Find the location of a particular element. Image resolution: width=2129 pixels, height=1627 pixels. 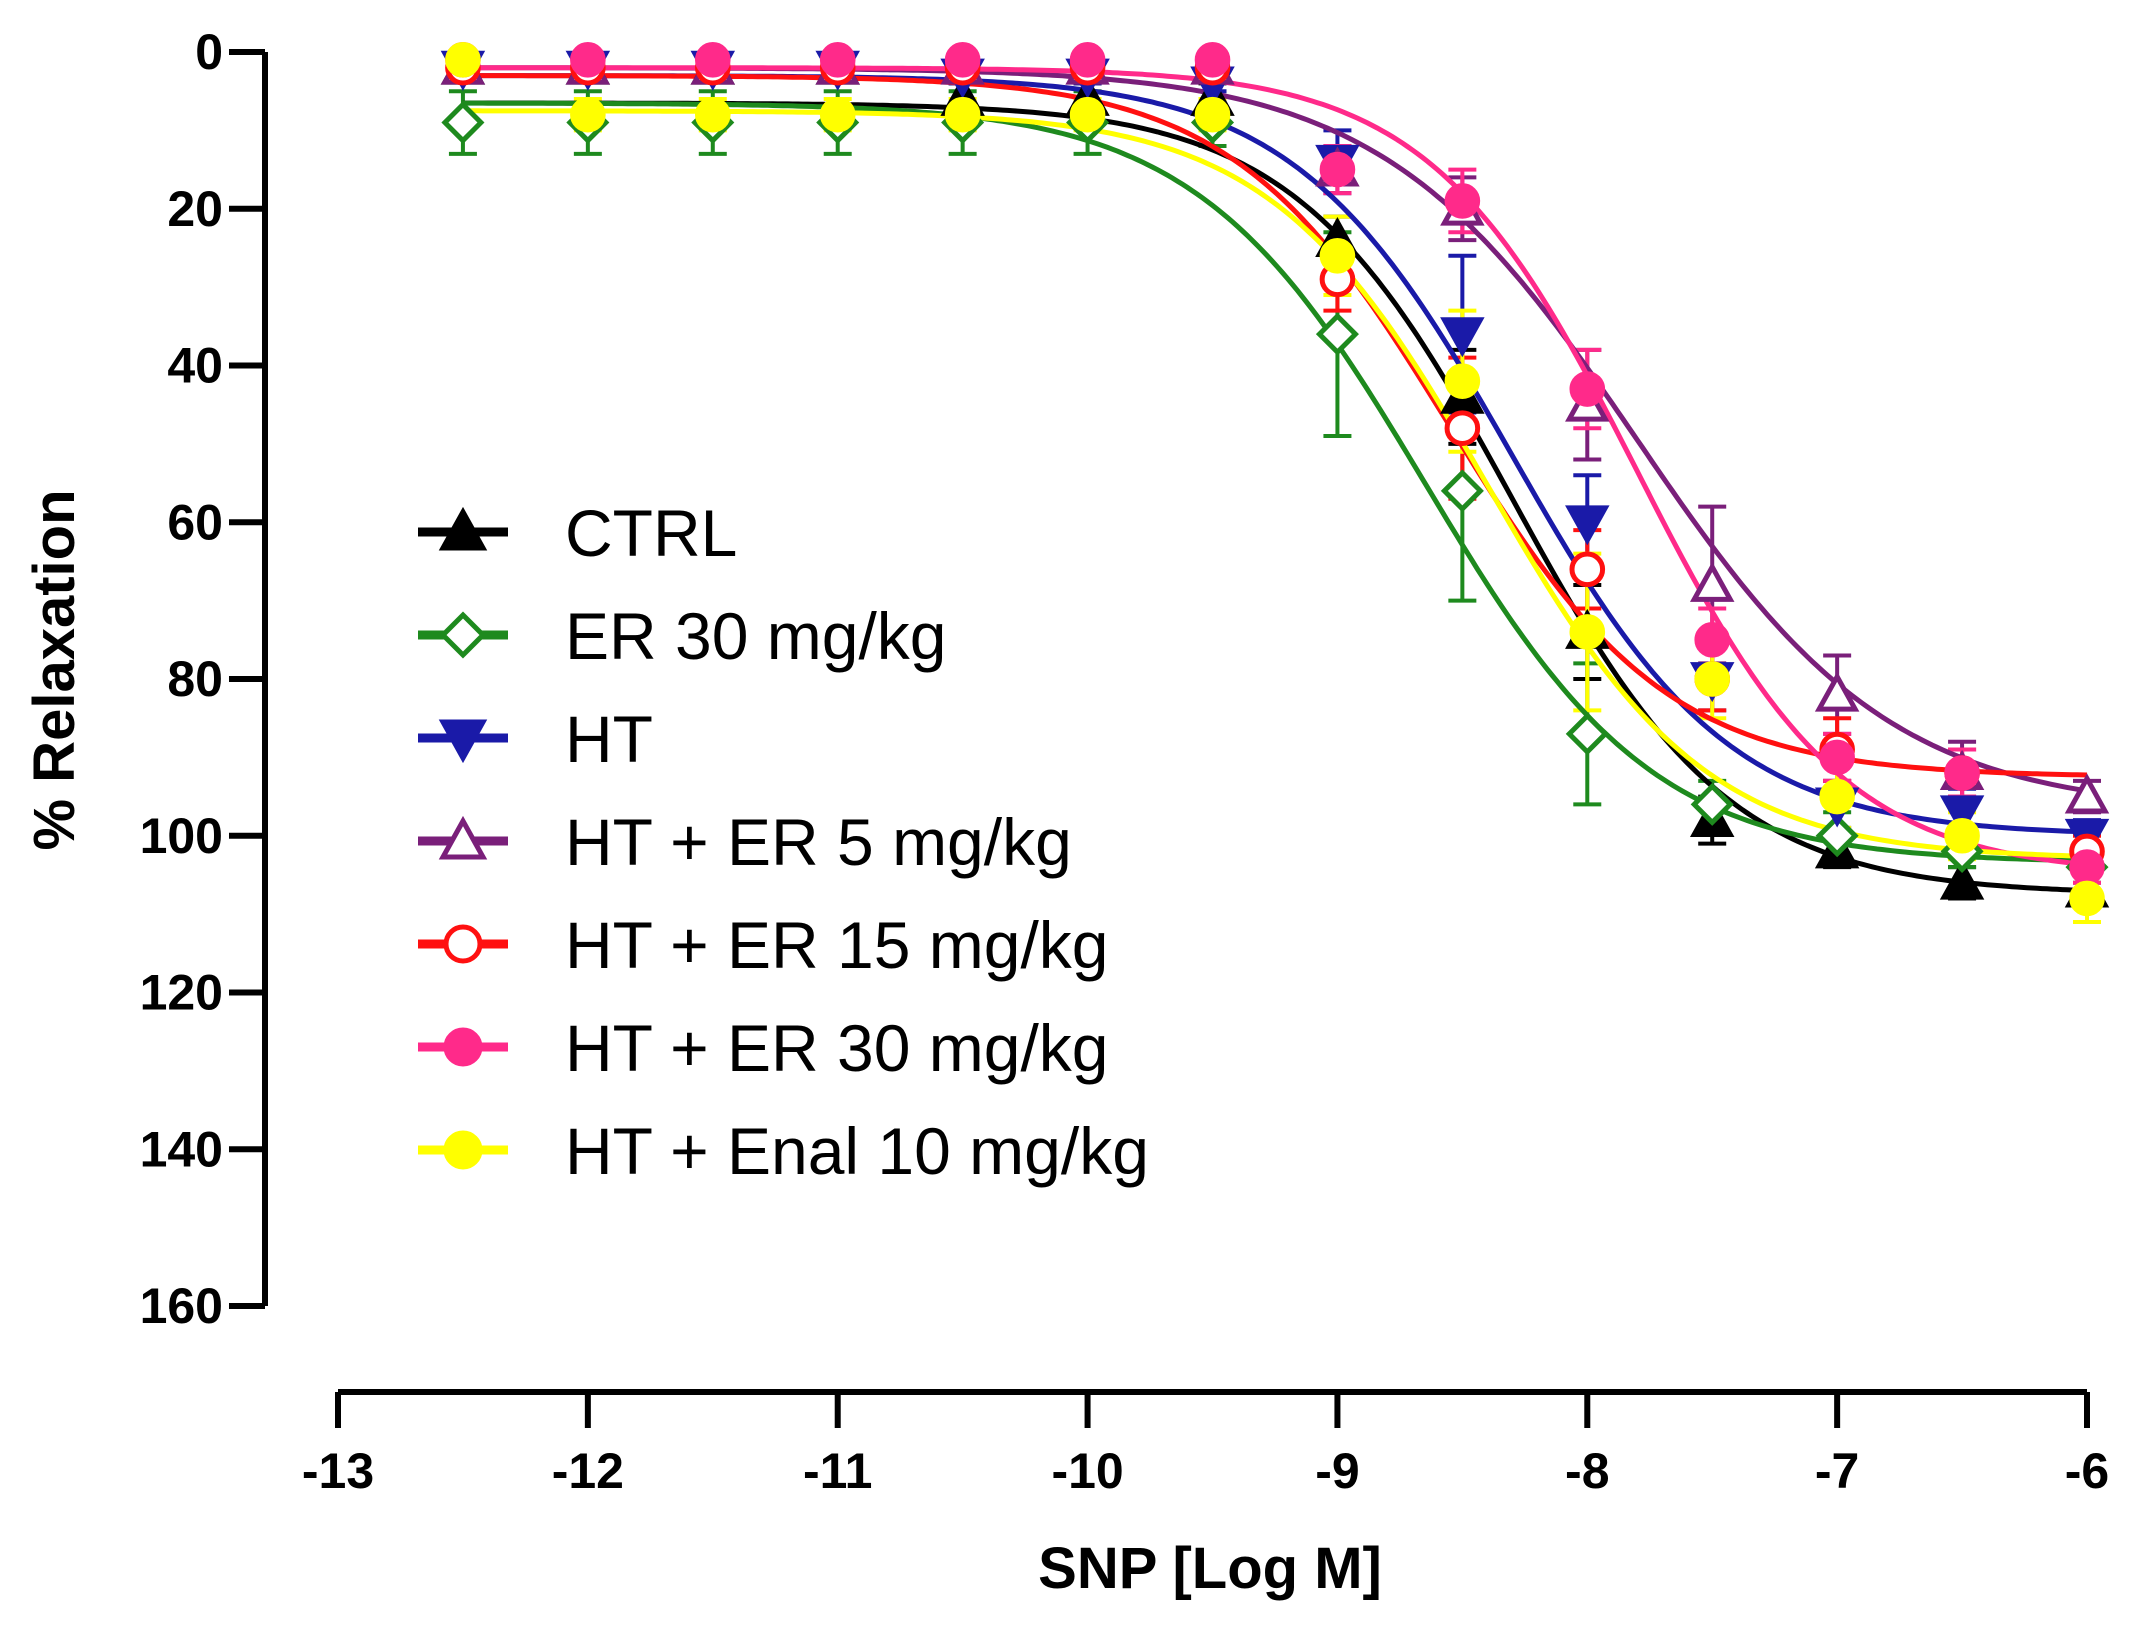

x-tick-label: -10 is located at coordinates (1087, 1471).